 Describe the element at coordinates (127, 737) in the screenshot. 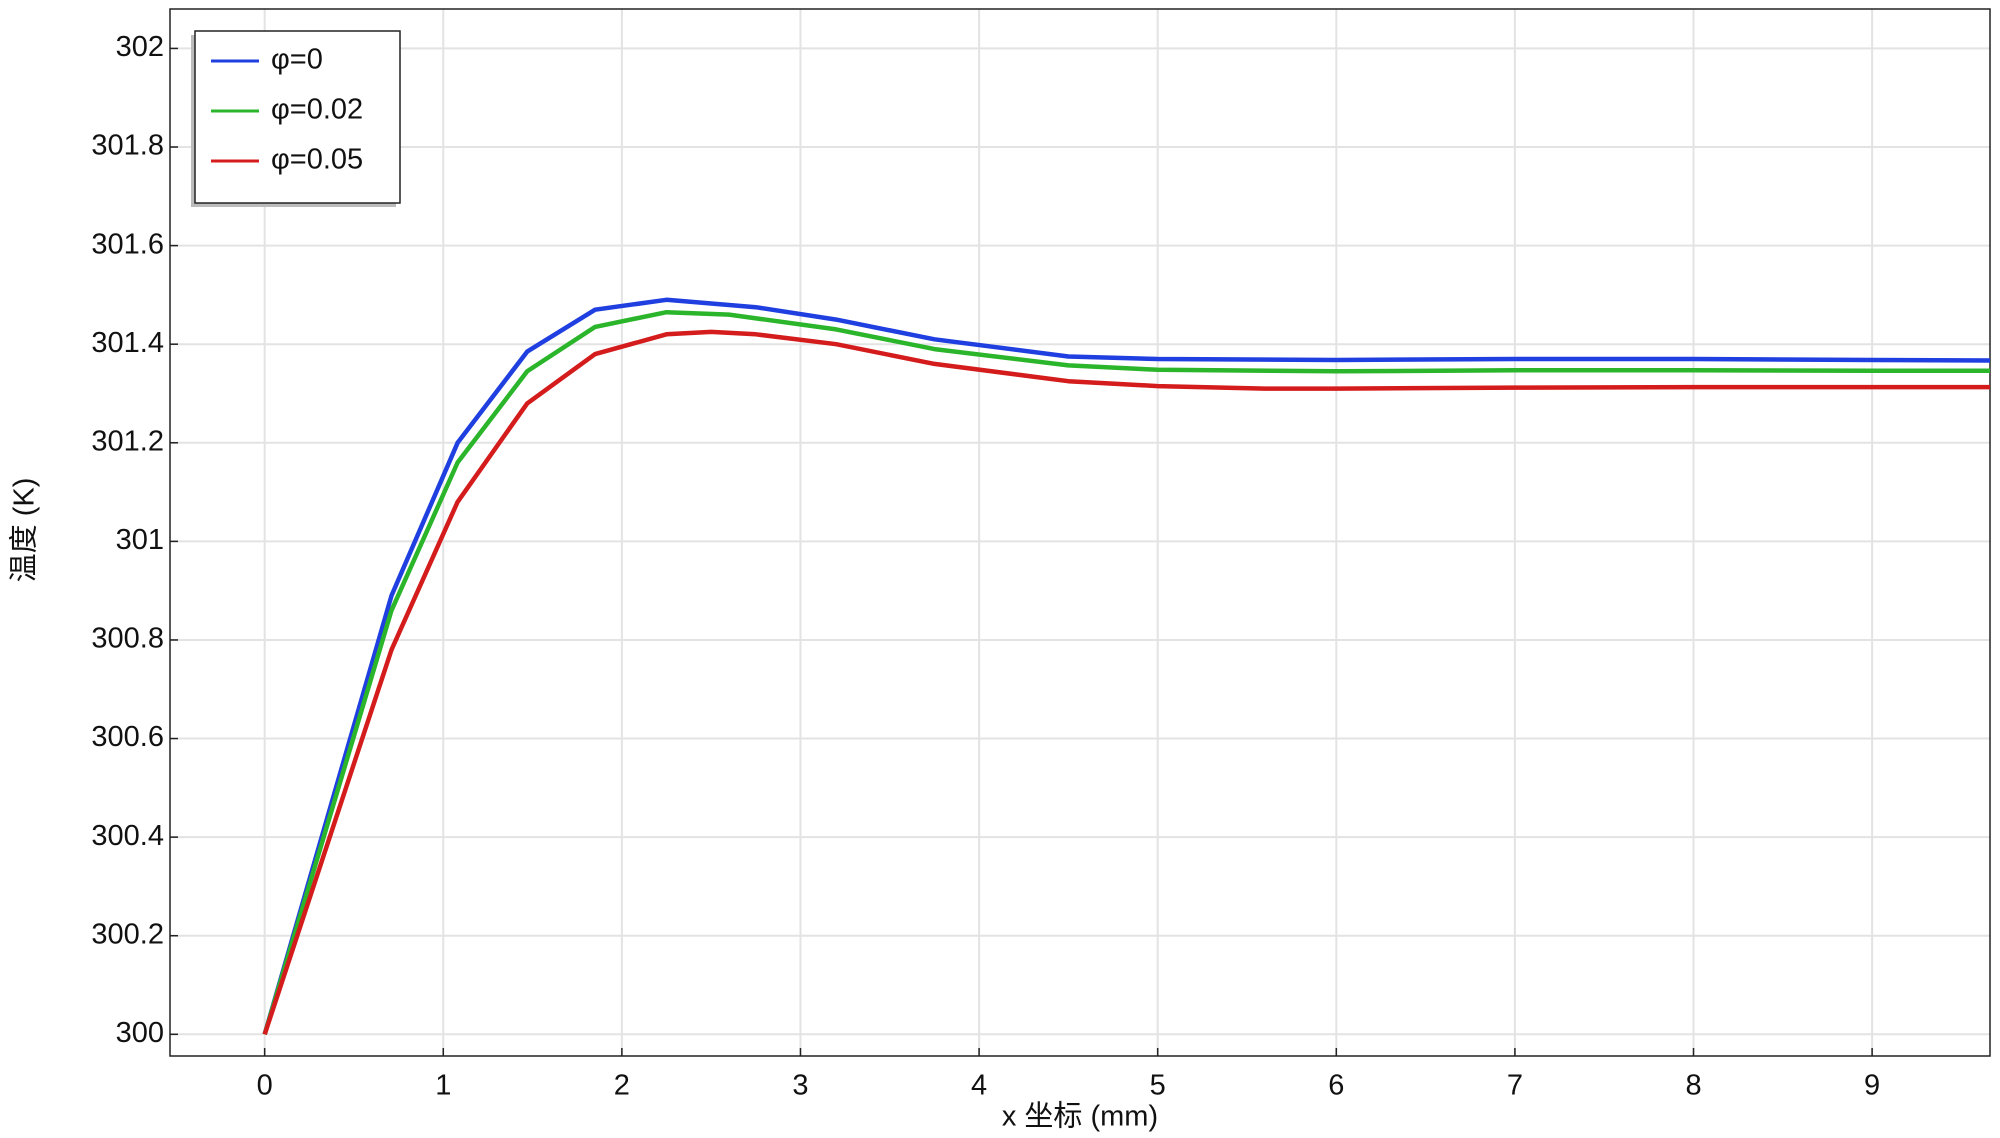

I see `y-tick-label: 300.6` at that location.